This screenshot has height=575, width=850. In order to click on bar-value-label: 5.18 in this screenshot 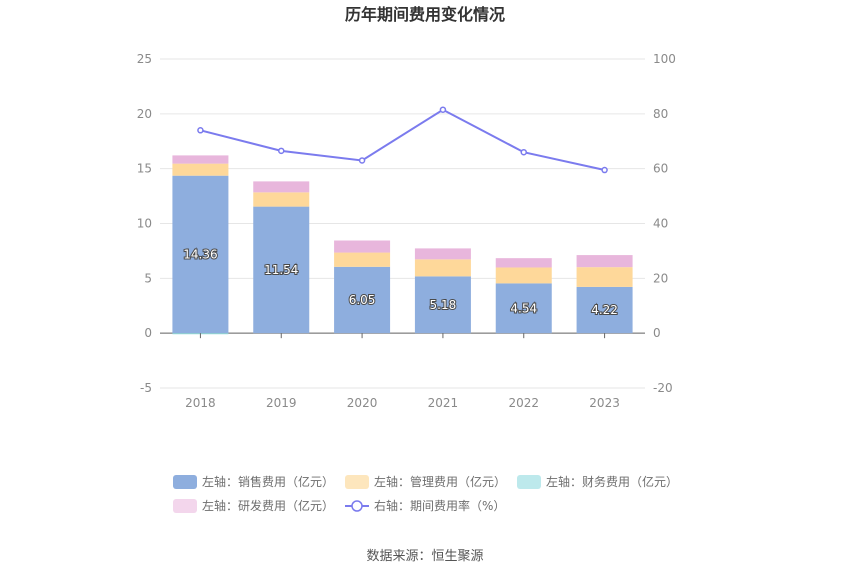, I will do `click(443, 305)`.